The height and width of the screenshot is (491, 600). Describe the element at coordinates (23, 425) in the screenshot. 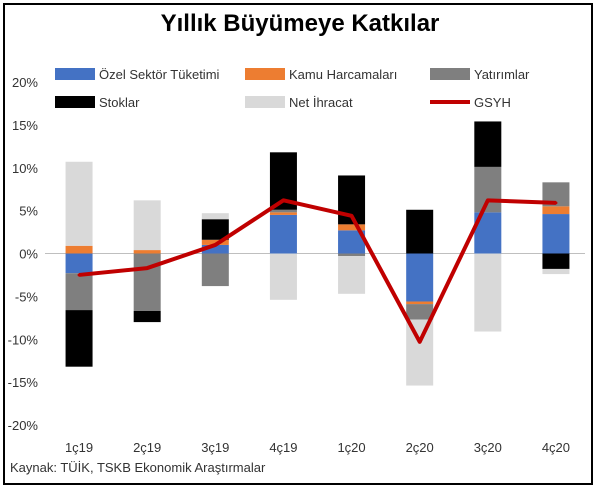

I see `y-tick-label: -20%` at that location.